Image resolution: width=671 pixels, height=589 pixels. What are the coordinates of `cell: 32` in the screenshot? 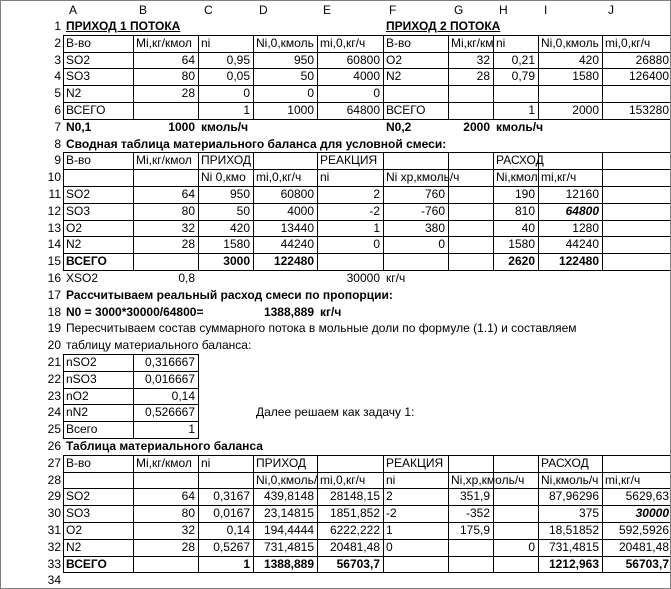 It's located at (188, 227).